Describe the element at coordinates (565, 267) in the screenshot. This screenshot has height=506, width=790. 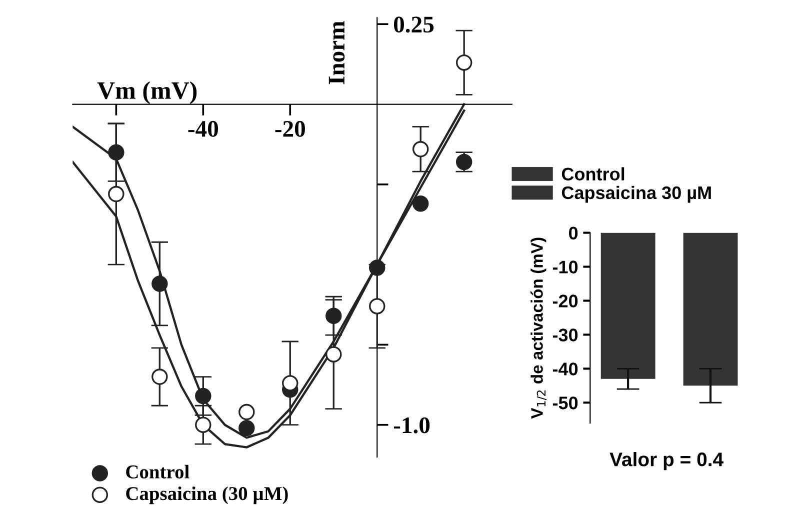
I see `y-tick-label: -10` at that location.